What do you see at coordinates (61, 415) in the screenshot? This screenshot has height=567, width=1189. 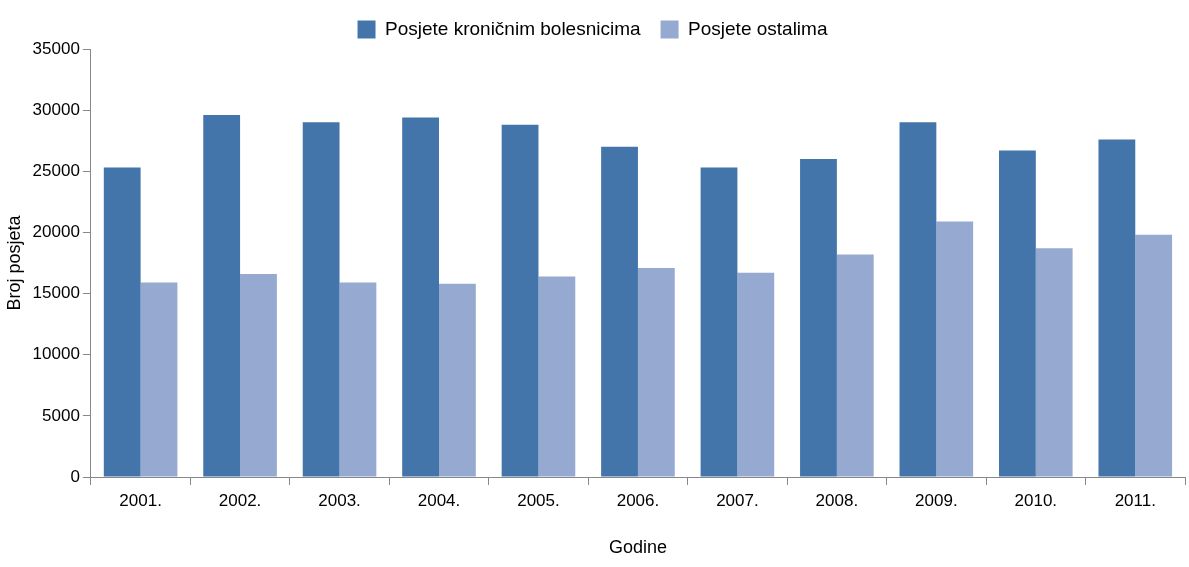 I see `y-tick-label: 5000` at bounding box center [61, 415].